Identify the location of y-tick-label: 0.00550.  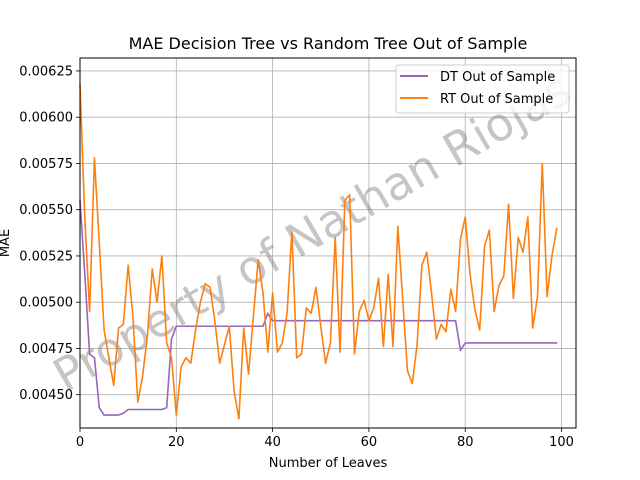
(46, 210).